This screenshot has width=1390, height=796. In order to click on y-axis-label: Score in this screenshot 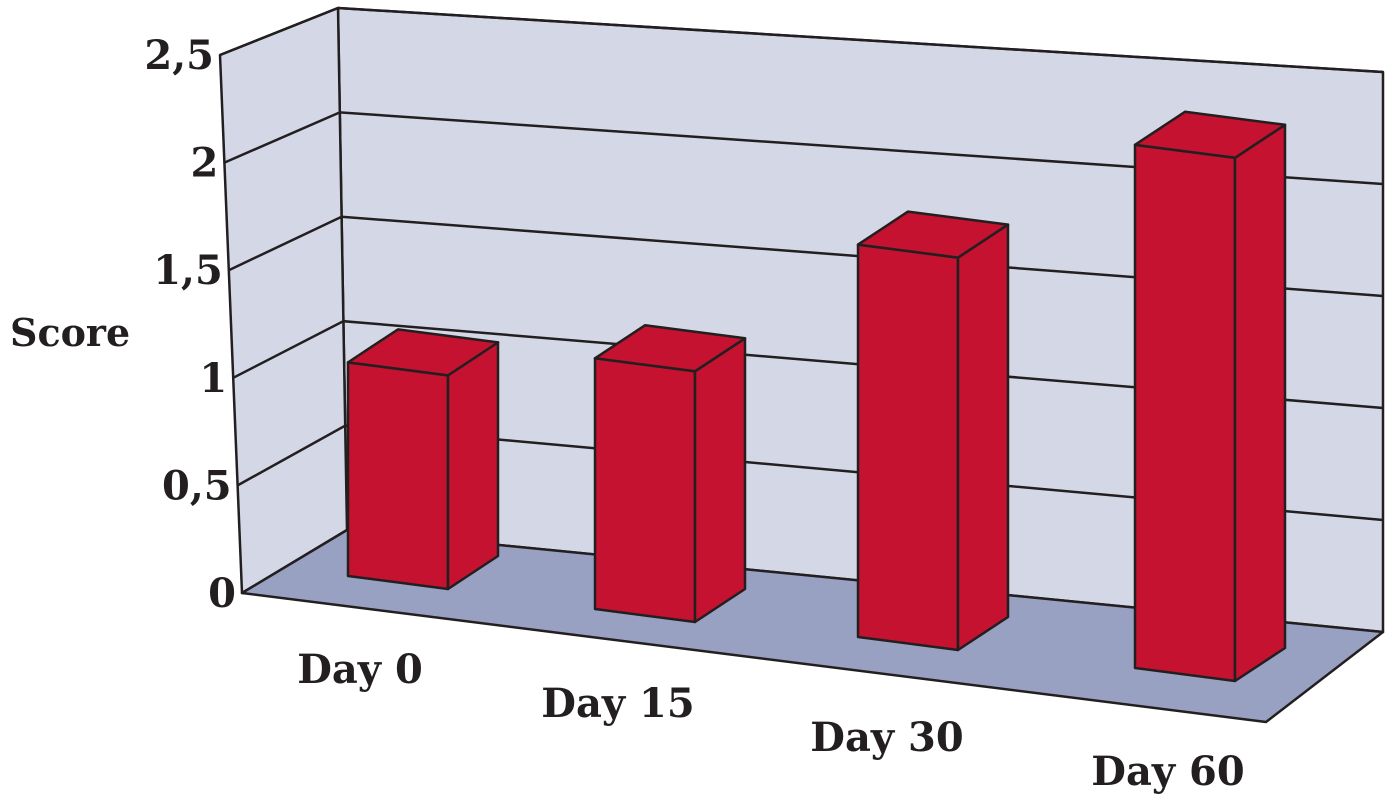, I will do `click(70, 332)`.